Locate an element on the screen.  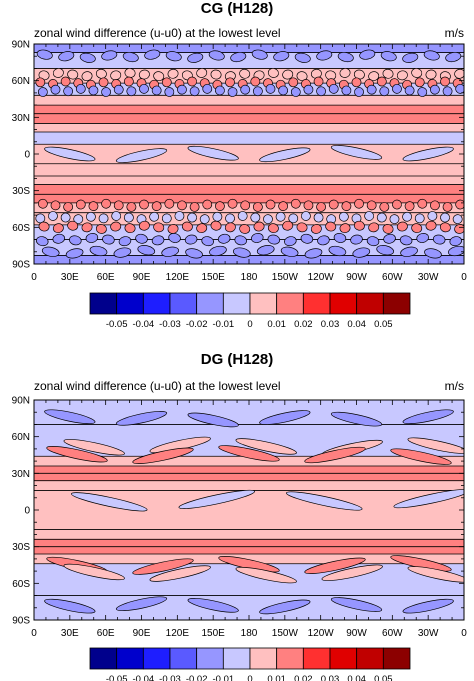
dg-units: m/s is located at coordinates (454, 386).